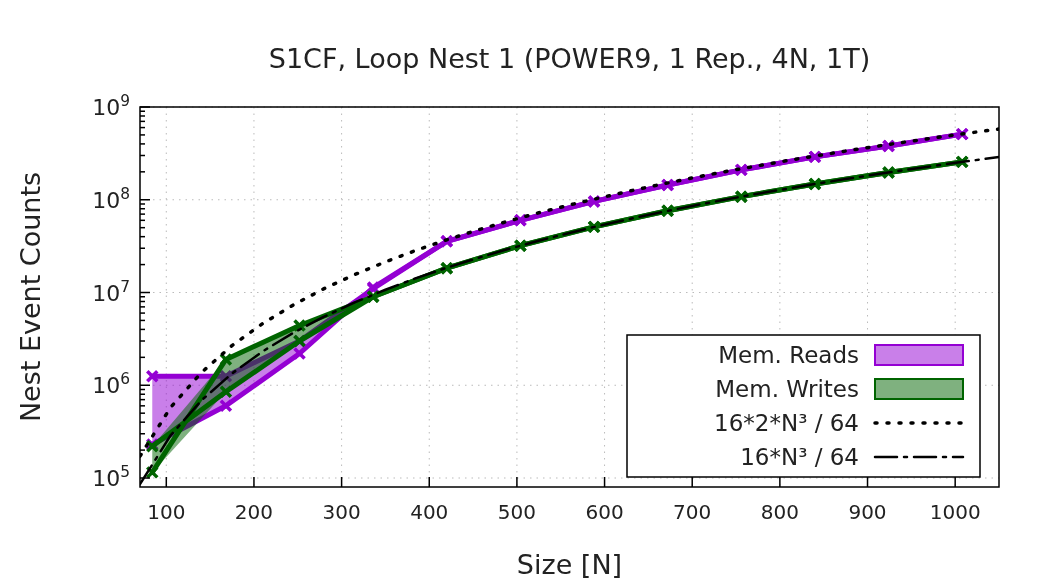 This screenshot has height=583, width=1053. What do you see at coordinates (604, 512) in the screenshot?
I see `x-tick-label: 600` at bounding box center [604, 512].